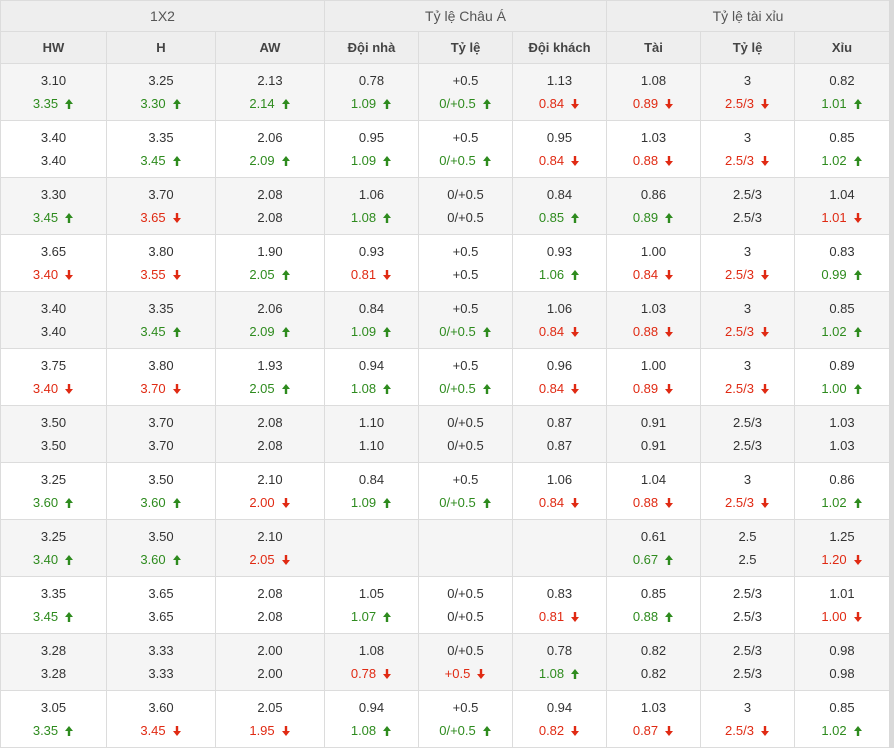 Image resolution: width=894 pixels, height=748 pixels. I want to click on live-odds-value: 3.60, so click(153, 502).